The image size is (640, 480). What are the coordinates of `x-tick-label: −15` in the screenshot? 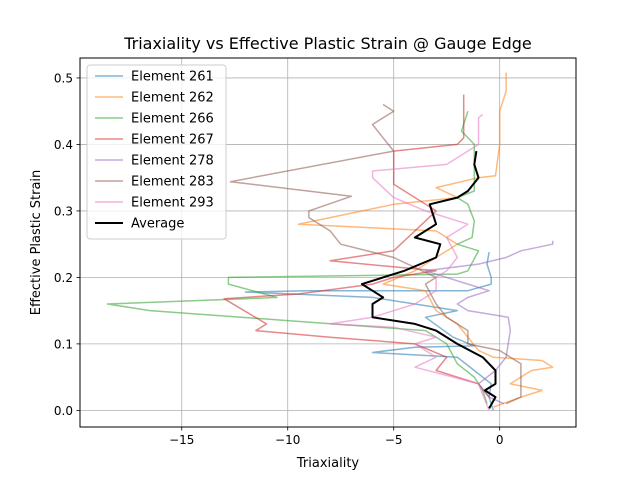 It's located at (181, 440).